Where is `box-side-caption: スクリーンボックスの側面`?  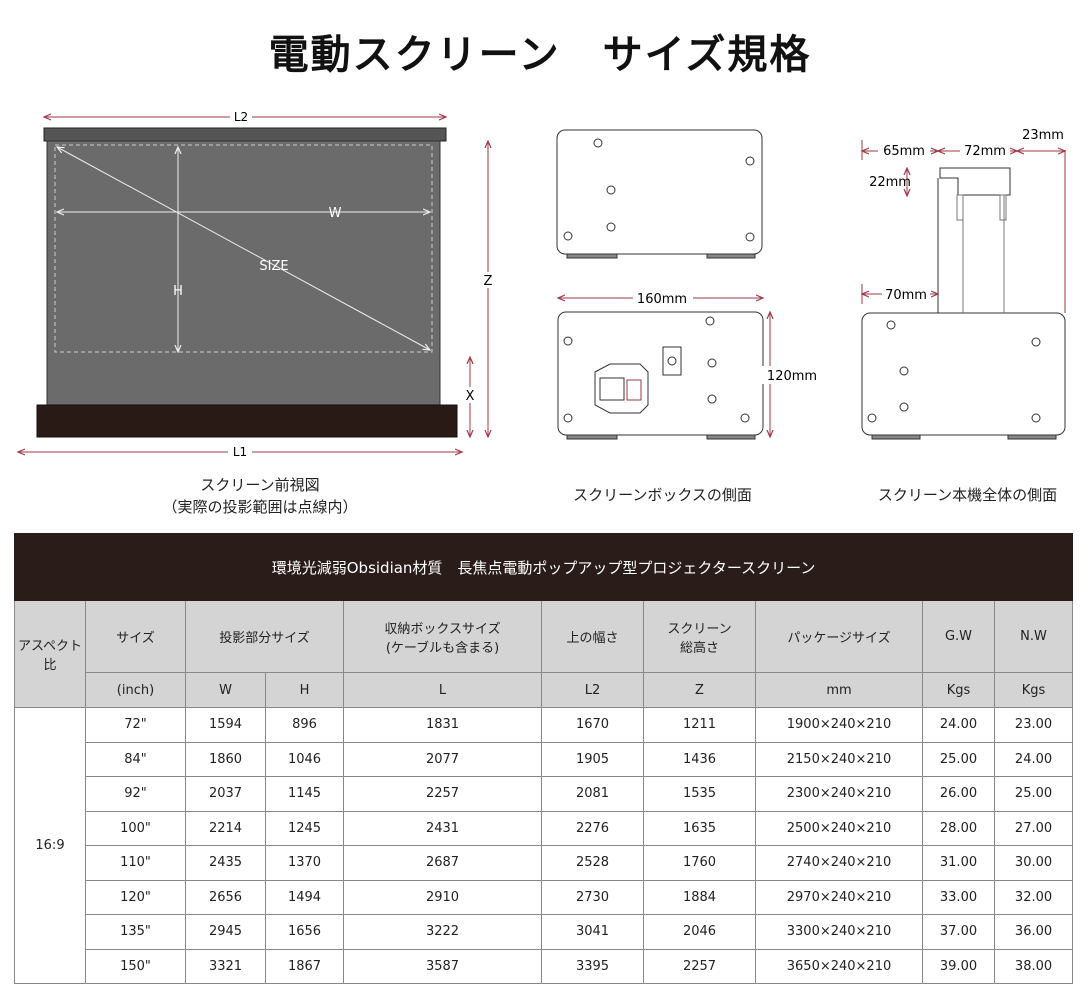 box-side-caption: スクリーンボックスの側面 is located at coordinates (662, 495).